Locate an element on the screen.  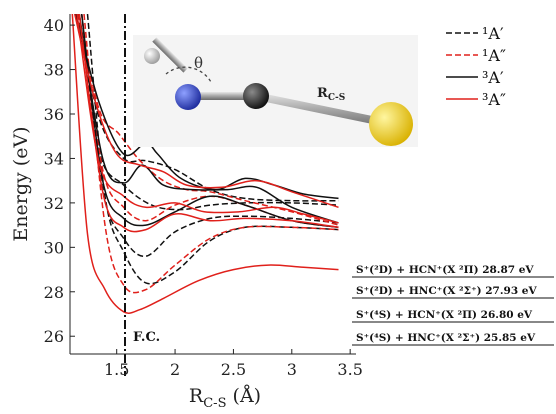
y-tick-label: 38 is located at coordinates (54, 70).